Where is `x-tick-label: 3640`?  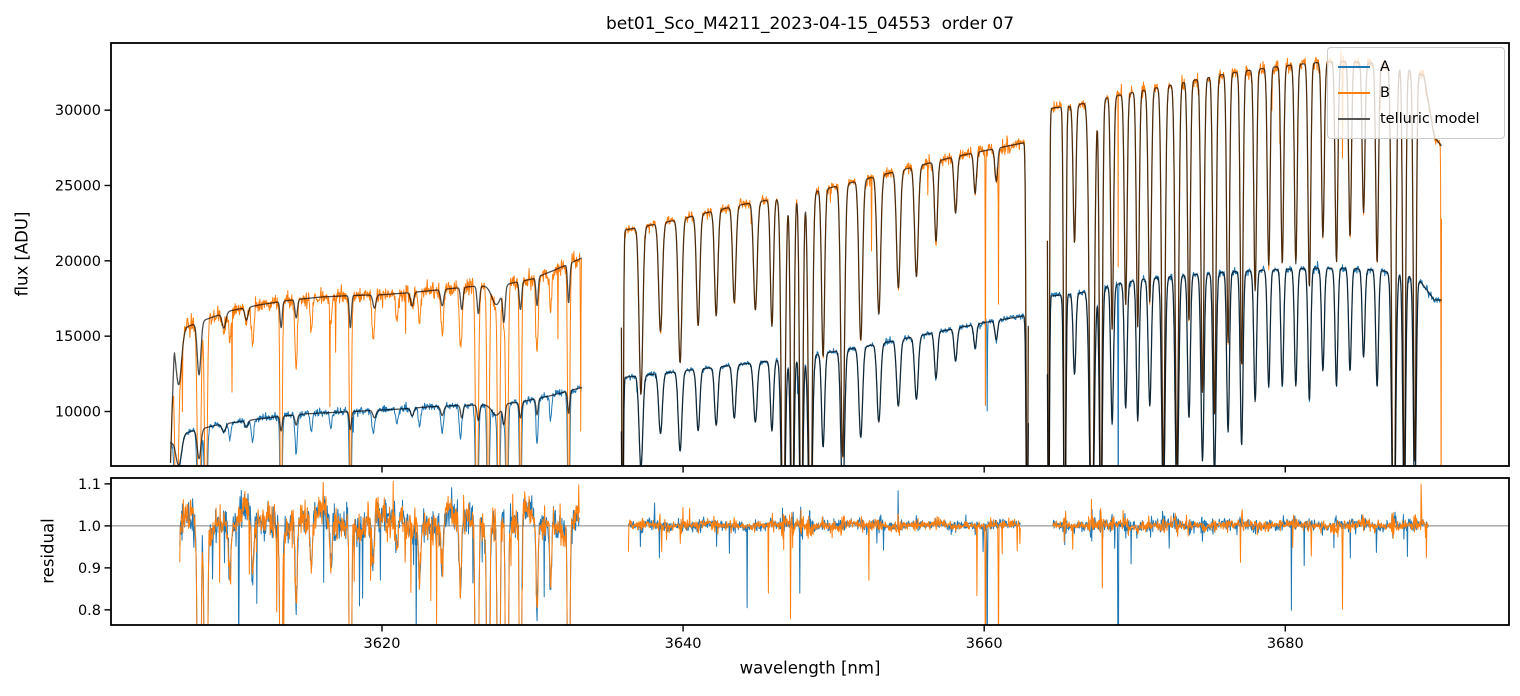
x-tick-label: 3640 is located at coordinates (683, 644).